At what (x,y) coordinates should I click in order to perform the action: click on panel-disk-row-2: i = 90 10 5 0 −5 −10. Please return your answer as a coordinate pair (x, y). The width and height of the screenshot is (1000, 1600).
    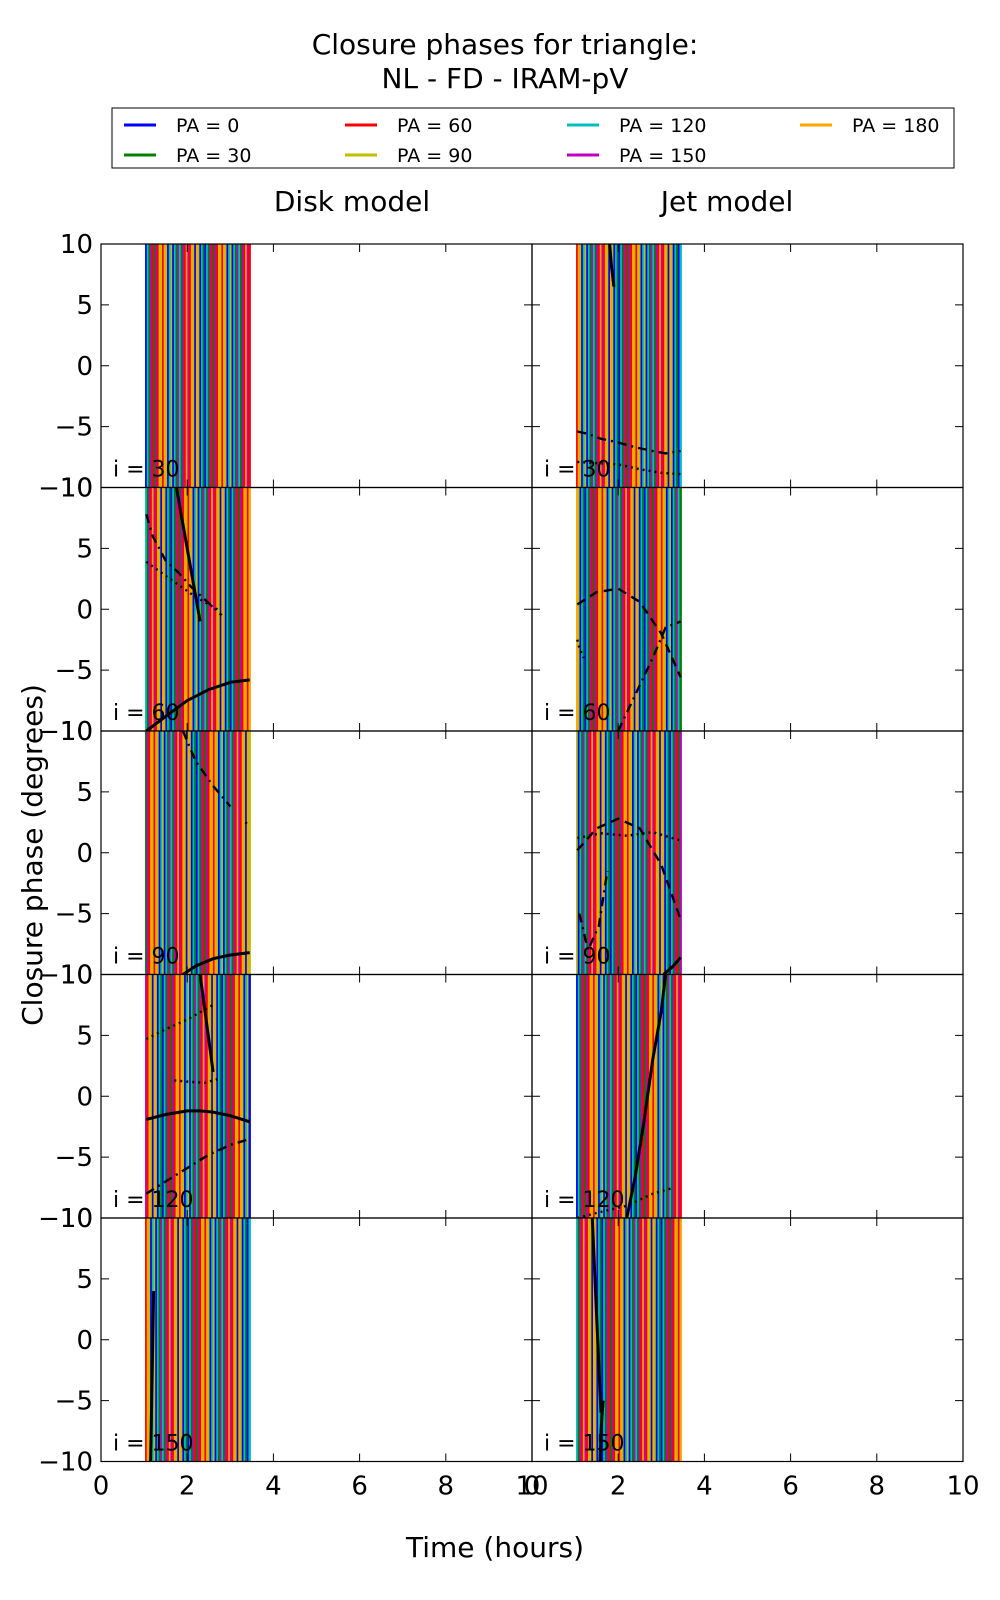
    Looking at the image, I should click on (285, 854).